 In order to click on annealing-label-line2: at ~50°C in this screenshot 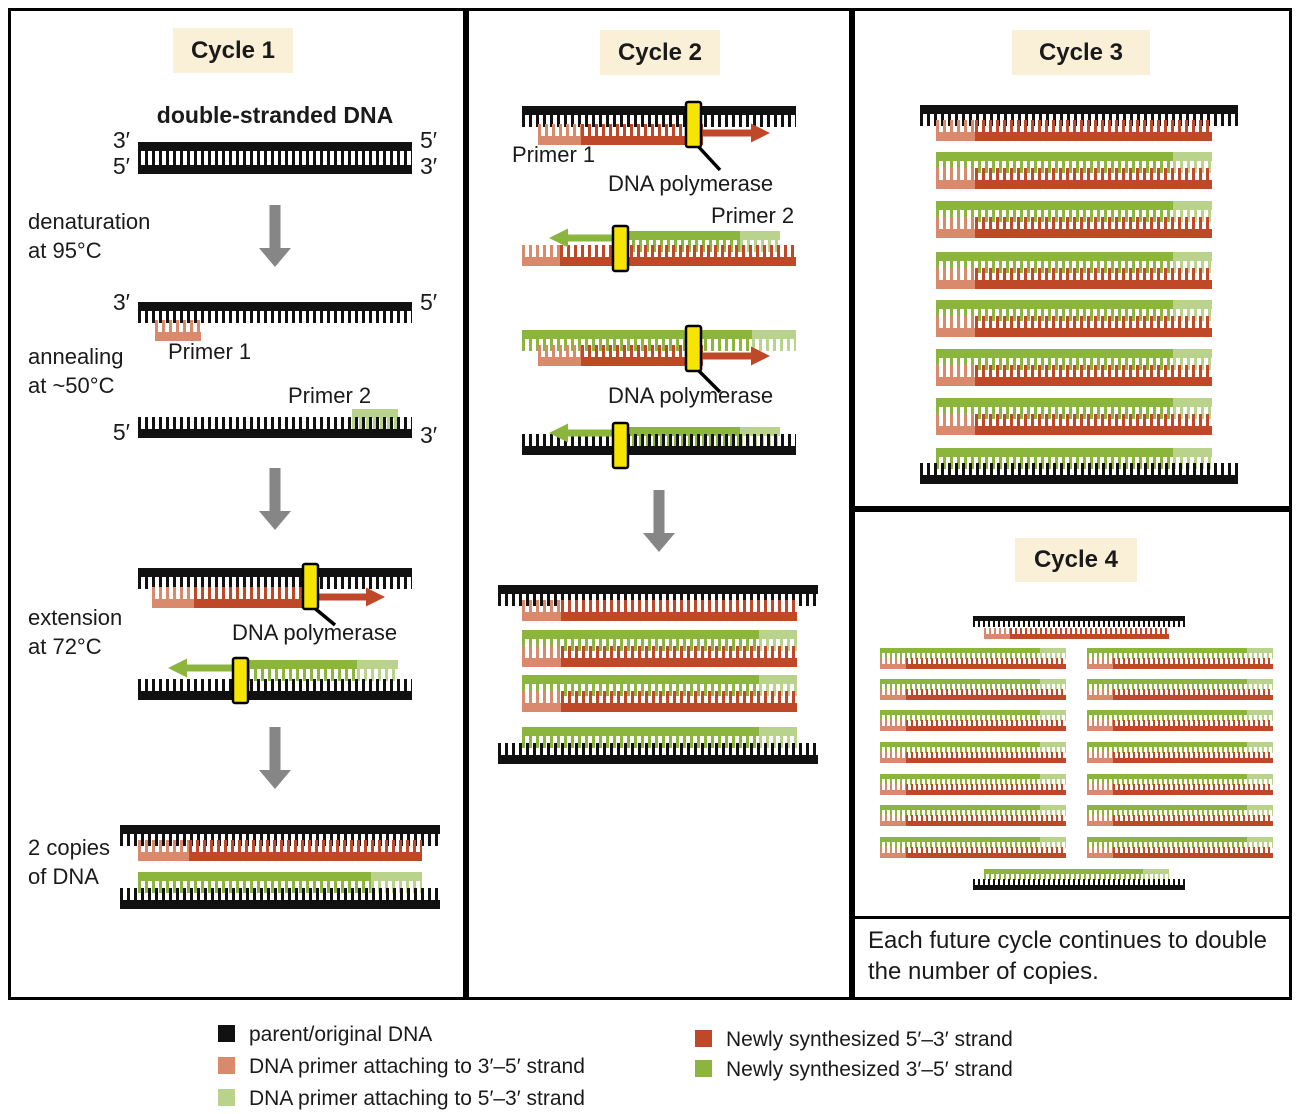, I will do `click(71, 385)`.